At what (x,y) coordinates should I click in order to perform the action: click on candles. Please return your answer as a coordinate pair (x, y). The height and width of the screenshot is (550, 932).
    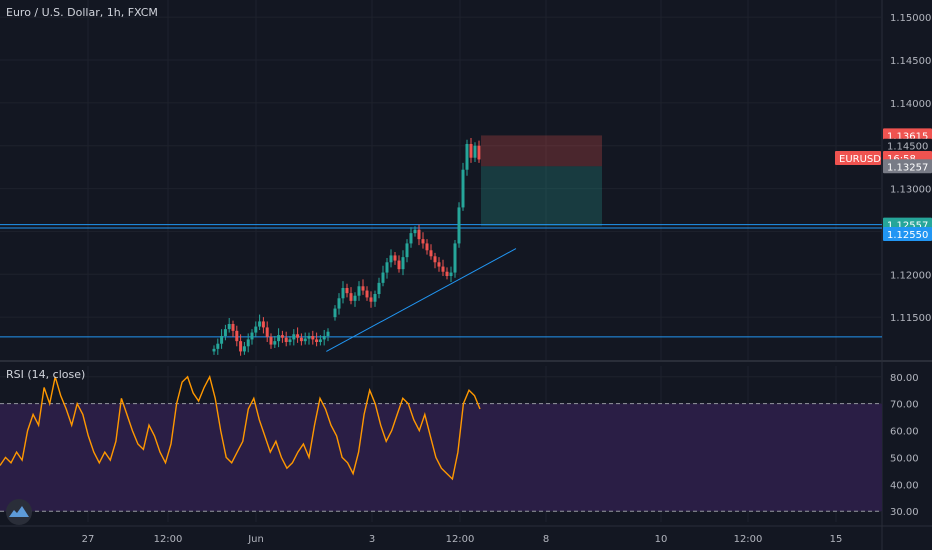
    Looking at the image, I should click on (346, 247).